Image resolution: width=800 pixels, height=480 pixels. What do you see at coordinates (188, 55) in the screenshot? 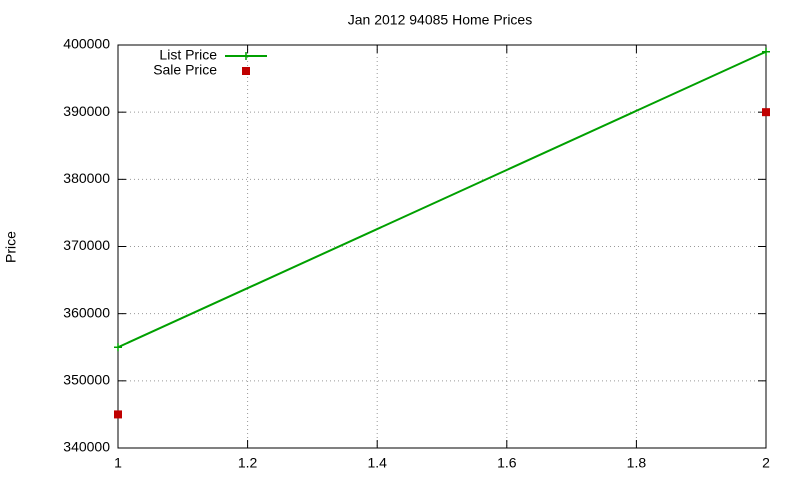
I see `legend-label: List Price` at bounding box center [188, 55].